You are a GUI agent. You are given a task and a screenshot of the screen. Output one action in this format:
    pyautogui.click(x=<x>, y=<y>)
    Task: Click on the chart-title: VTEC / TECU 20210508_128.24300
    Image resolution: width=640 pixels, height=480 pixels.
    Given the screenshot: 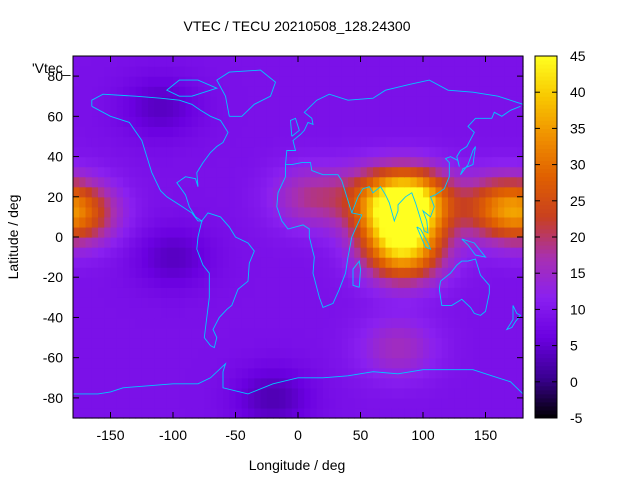 What is the action you would take?
    pyautogui.click(x=296, y=26)
    